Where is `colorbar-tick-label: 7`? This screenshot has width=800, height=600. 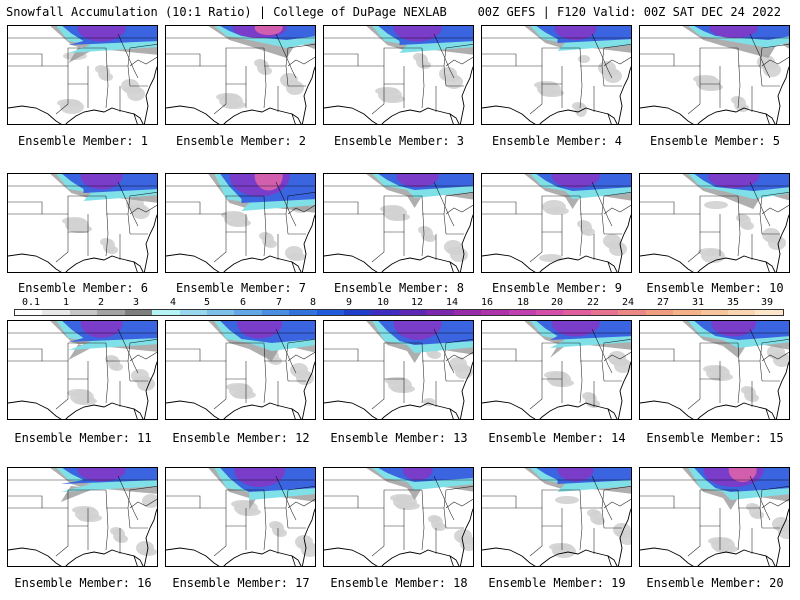 colorbar-tick-label: 7 is located at coordinates (279, 302).